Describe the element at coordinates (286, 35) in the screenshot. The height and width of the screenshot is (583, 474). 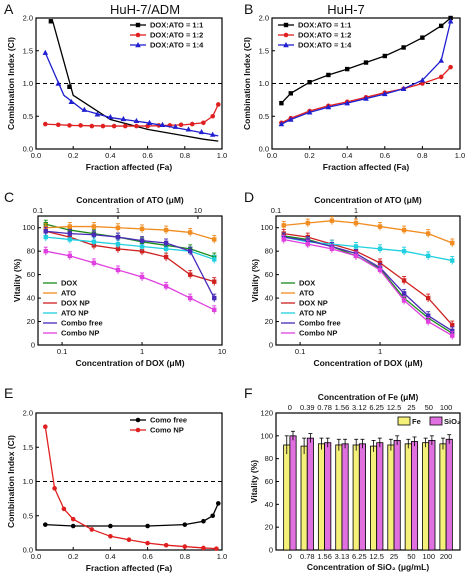
I see `panel-b-legend-marker` at that location.